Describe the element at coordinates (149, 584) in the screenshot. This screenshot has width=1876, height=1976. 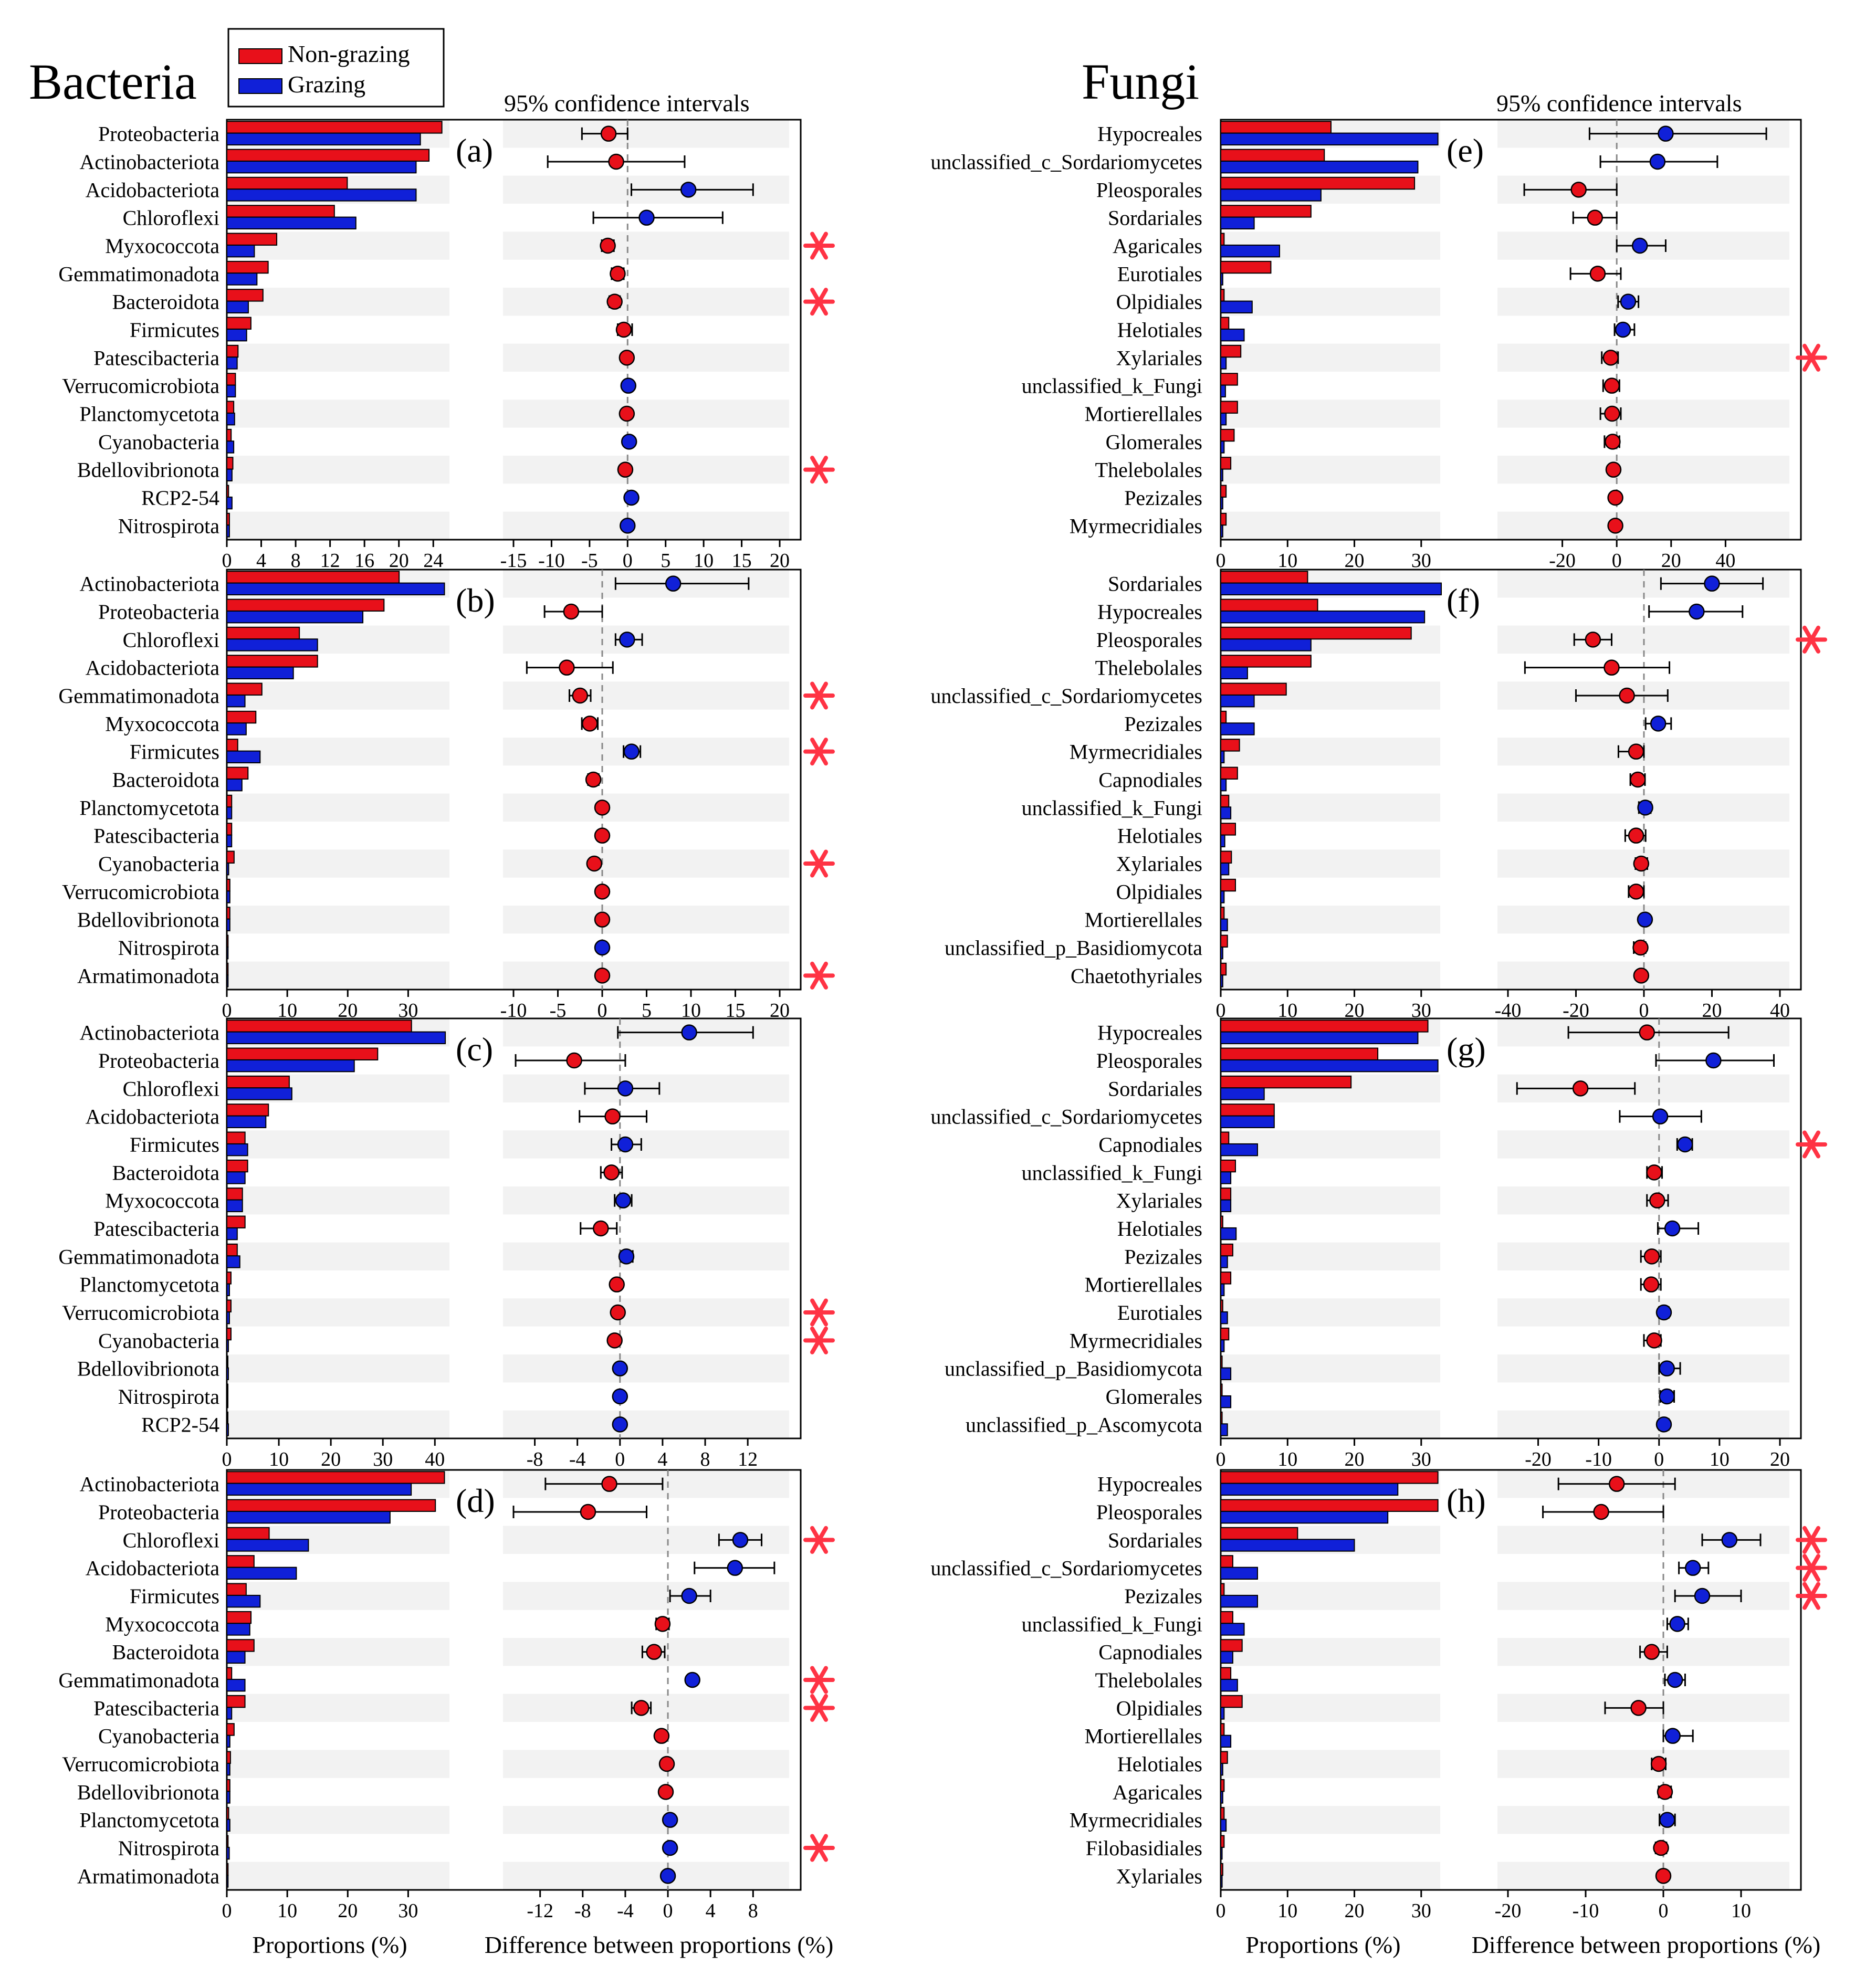
I see `category-label: Actinobacteriota` at that location.